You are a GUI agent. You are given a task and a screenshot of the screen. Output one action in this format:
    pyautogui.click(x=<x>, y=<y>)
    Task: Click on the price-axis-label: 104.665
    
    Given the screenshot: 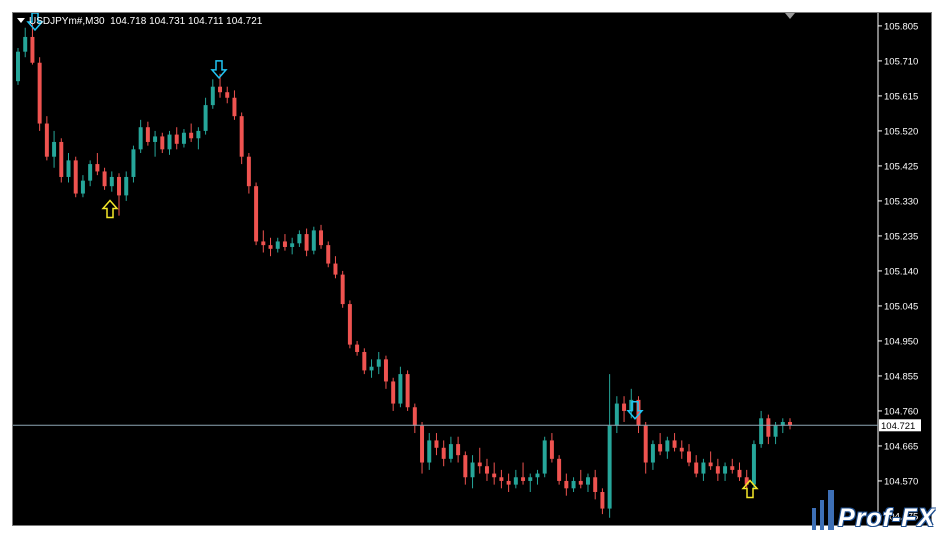 What is the action you would take?
    pyautogui.click(x=901, y=446)
    